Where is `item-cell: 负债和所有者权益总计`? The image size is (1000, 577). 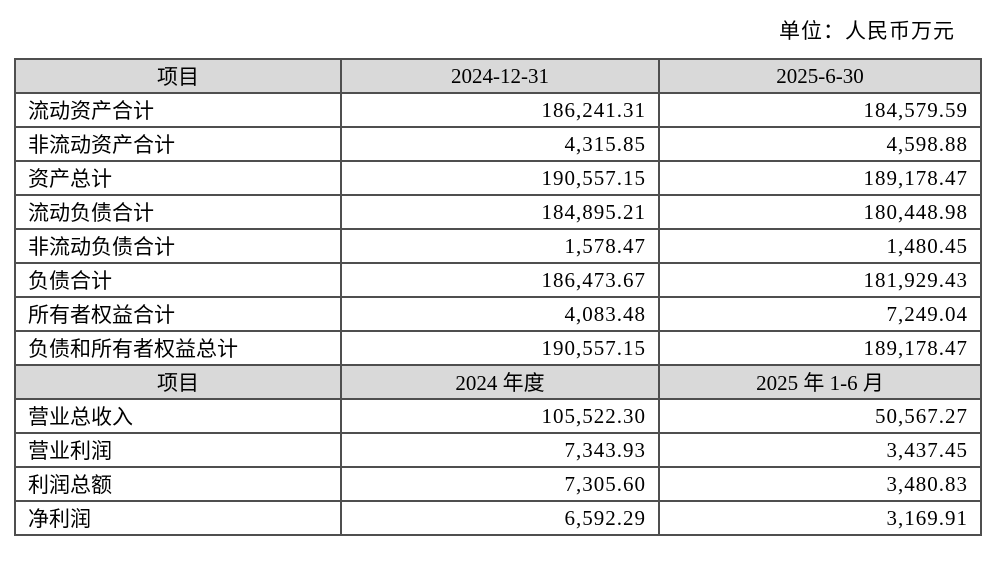 item-cell: 负债和所有者权益总计 is located at coordinates (178, 348).